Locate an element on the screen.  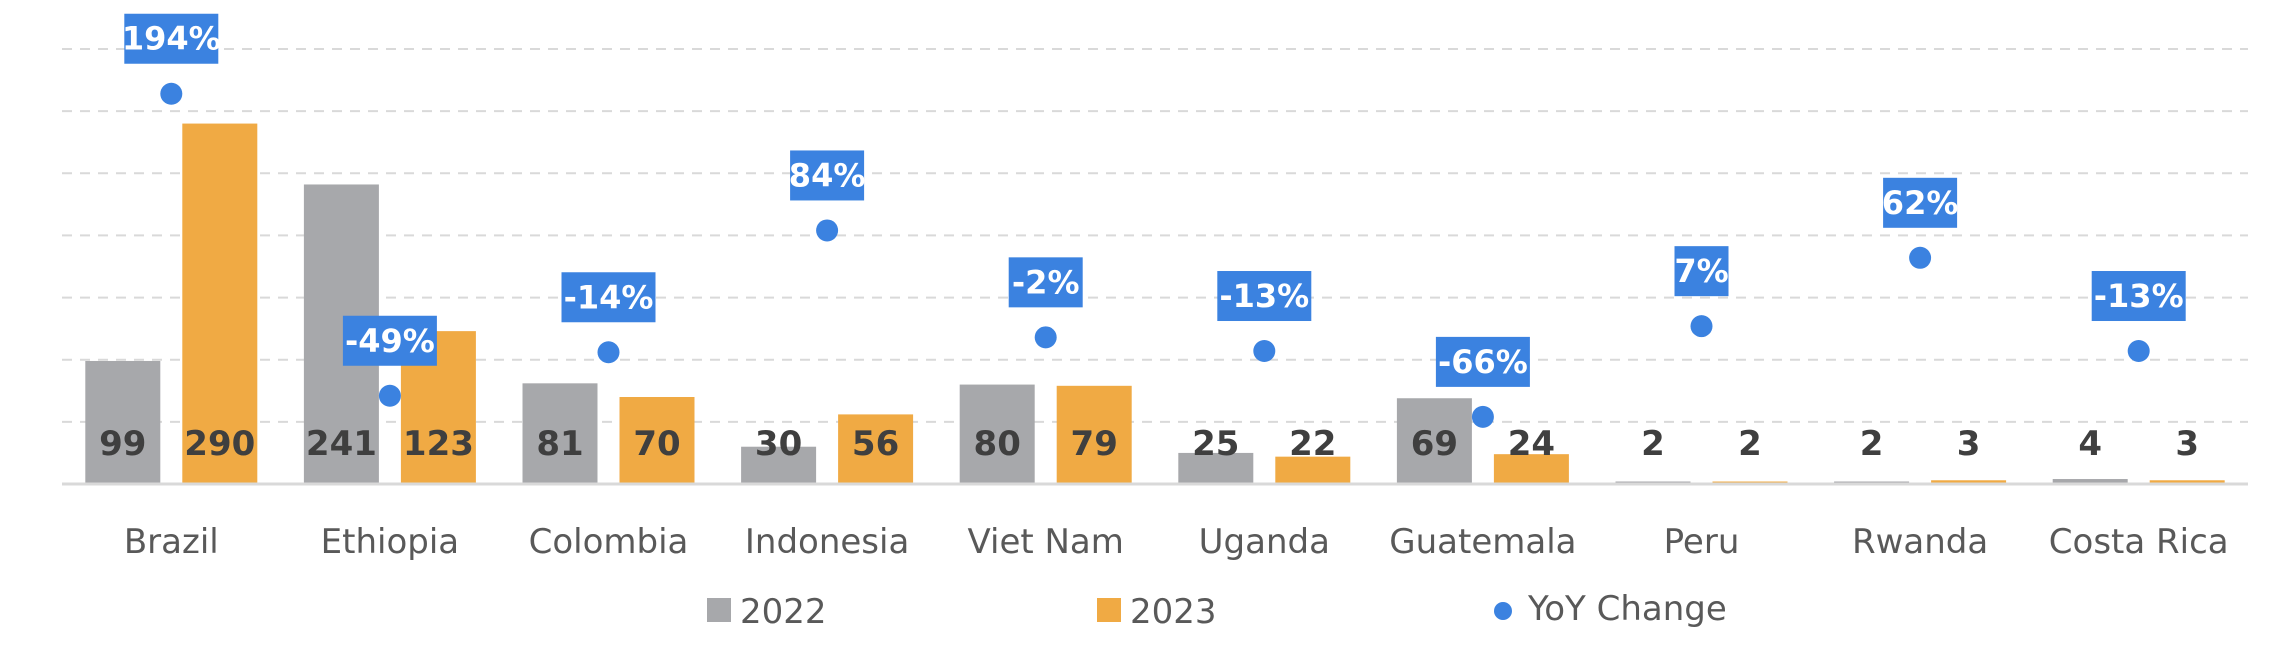
category-label: Uganda is located at coordinates (1264, 542).